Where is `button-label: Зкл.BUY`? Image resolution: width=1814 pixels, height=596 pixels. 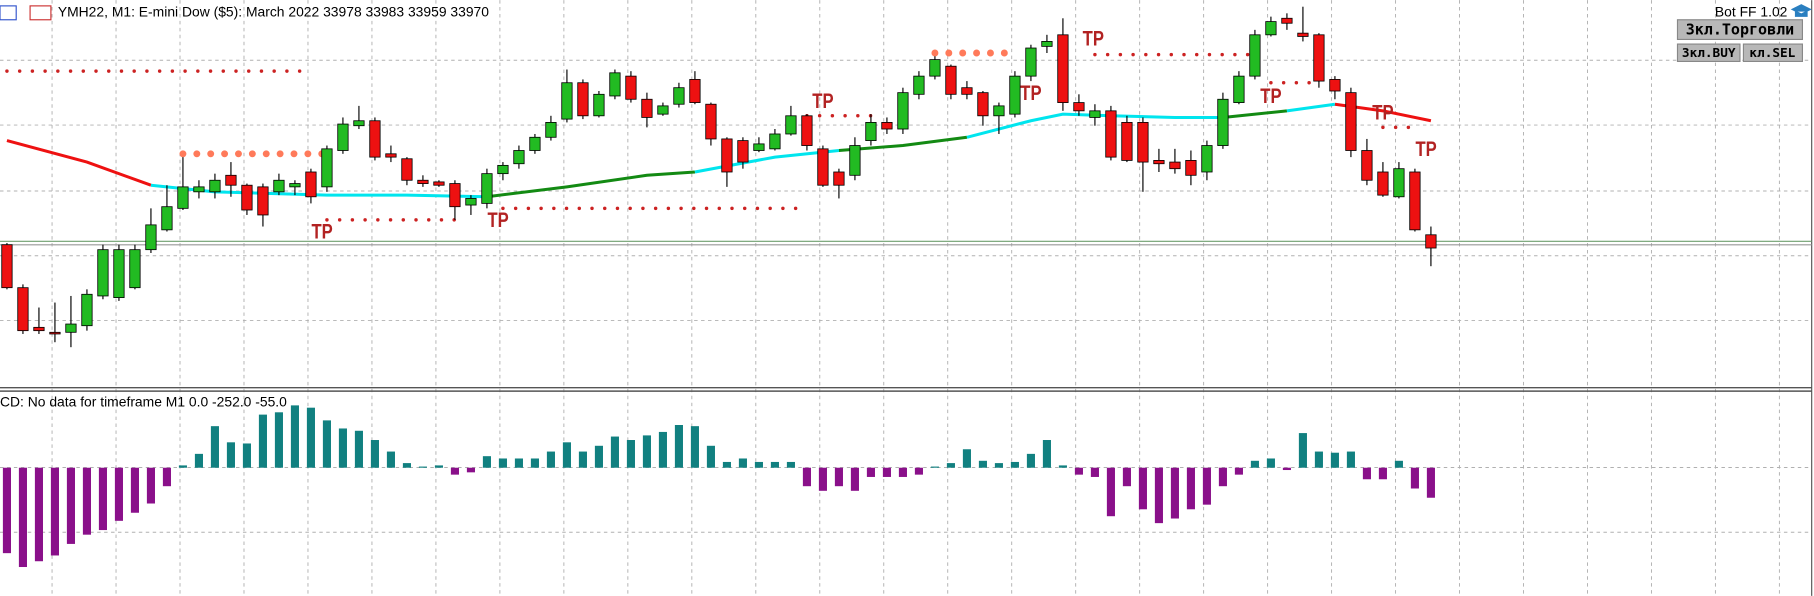 button-label: Зкл.BUY is located at coordinates (1709, 52).